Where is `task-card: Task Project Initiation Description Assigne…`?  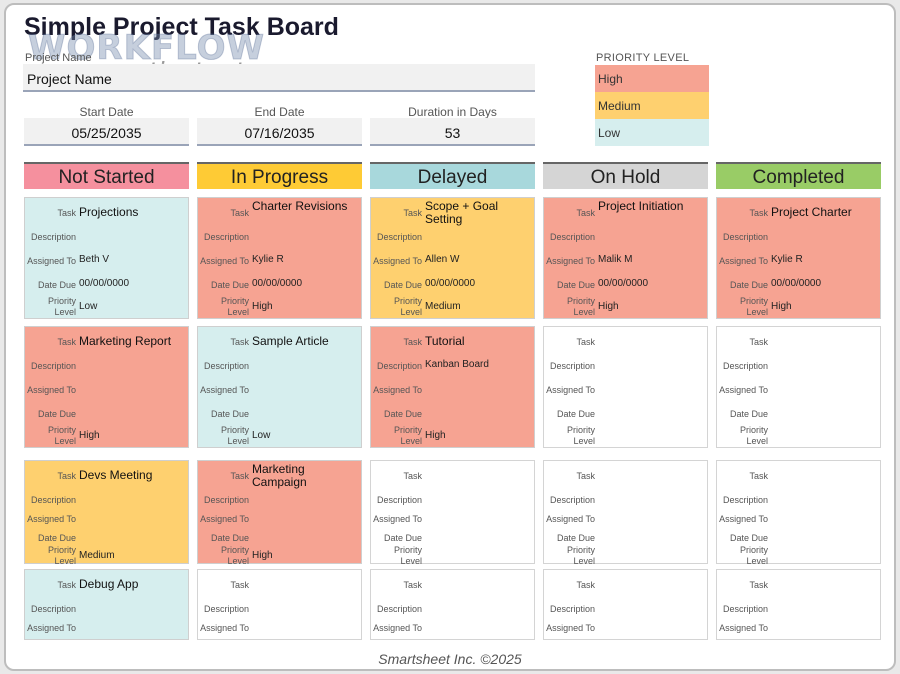
task-card: Task Project Initiation Description Assigne… is located at coordinates (625, 258).